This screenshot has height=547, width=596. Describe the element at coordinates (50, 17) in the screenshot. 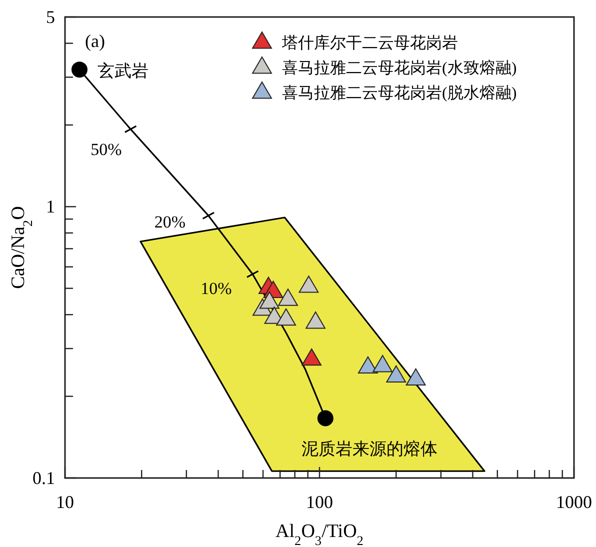

I see `y-tick-label: 5` at that location.